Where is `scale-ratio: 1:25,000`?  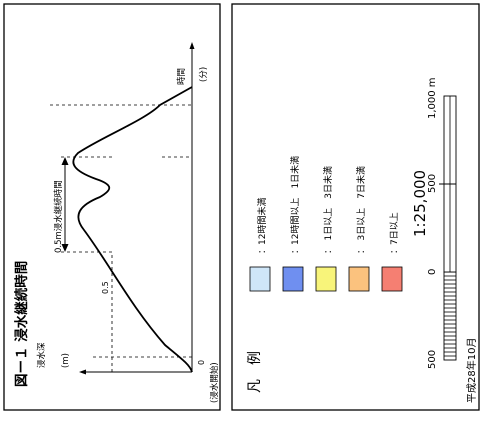 scale-ratio: 1:25,000 is located at coordinates (420, 203).